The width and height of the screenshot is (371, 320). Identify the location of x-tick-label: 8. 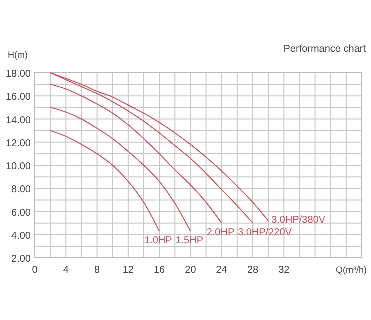
(97, 270).